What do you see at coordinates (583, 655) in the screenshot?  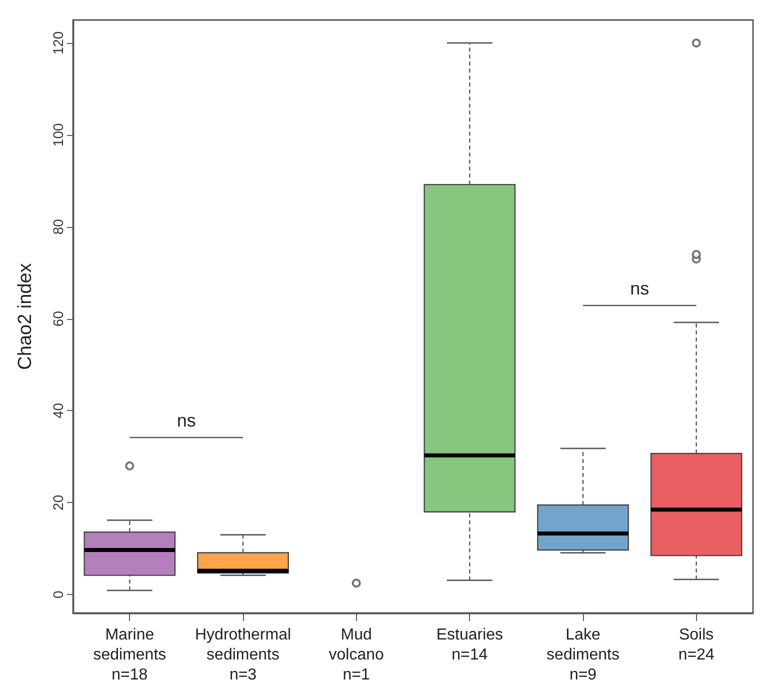 I see `x-tick-label: Lake sediments n=9` at bounding box center [583, 655].